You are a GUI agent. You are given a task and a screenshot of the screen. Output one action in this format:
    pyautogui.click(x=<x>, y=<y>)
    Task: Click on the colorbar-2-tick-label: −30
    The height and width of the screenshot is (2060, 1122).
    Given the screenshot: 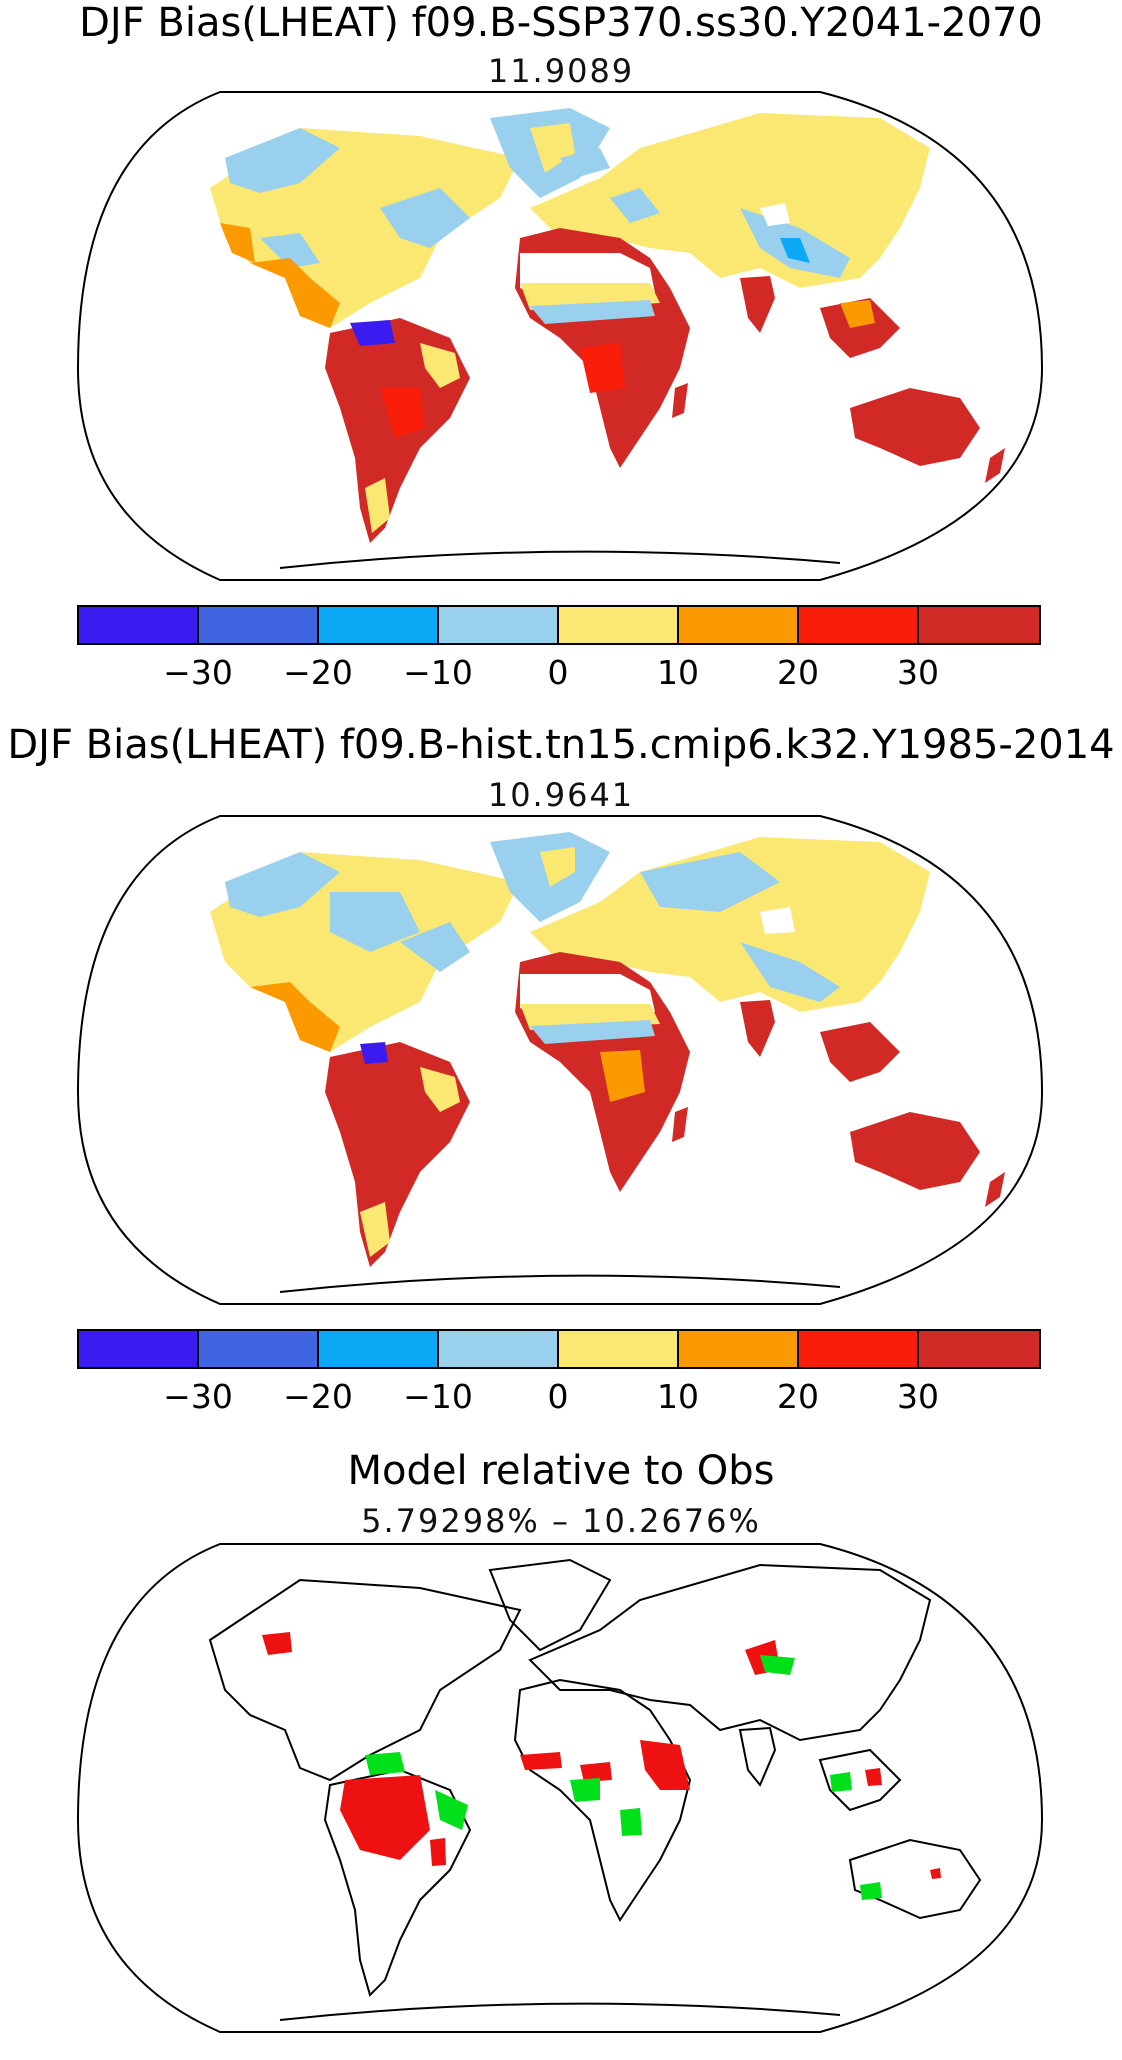 What is the action you would take?
    pyautogui.click(x=198, y=1396)
    